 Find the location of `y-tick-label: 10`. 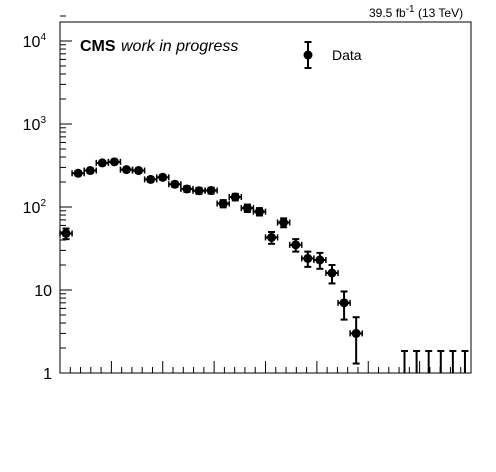

y-tick-label: 10 is located at coordinates (43, 291).